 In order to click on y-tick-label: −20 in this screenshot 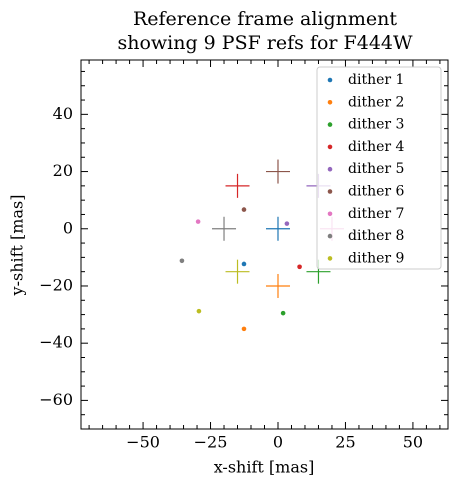, I will do `click(56, 284)`.